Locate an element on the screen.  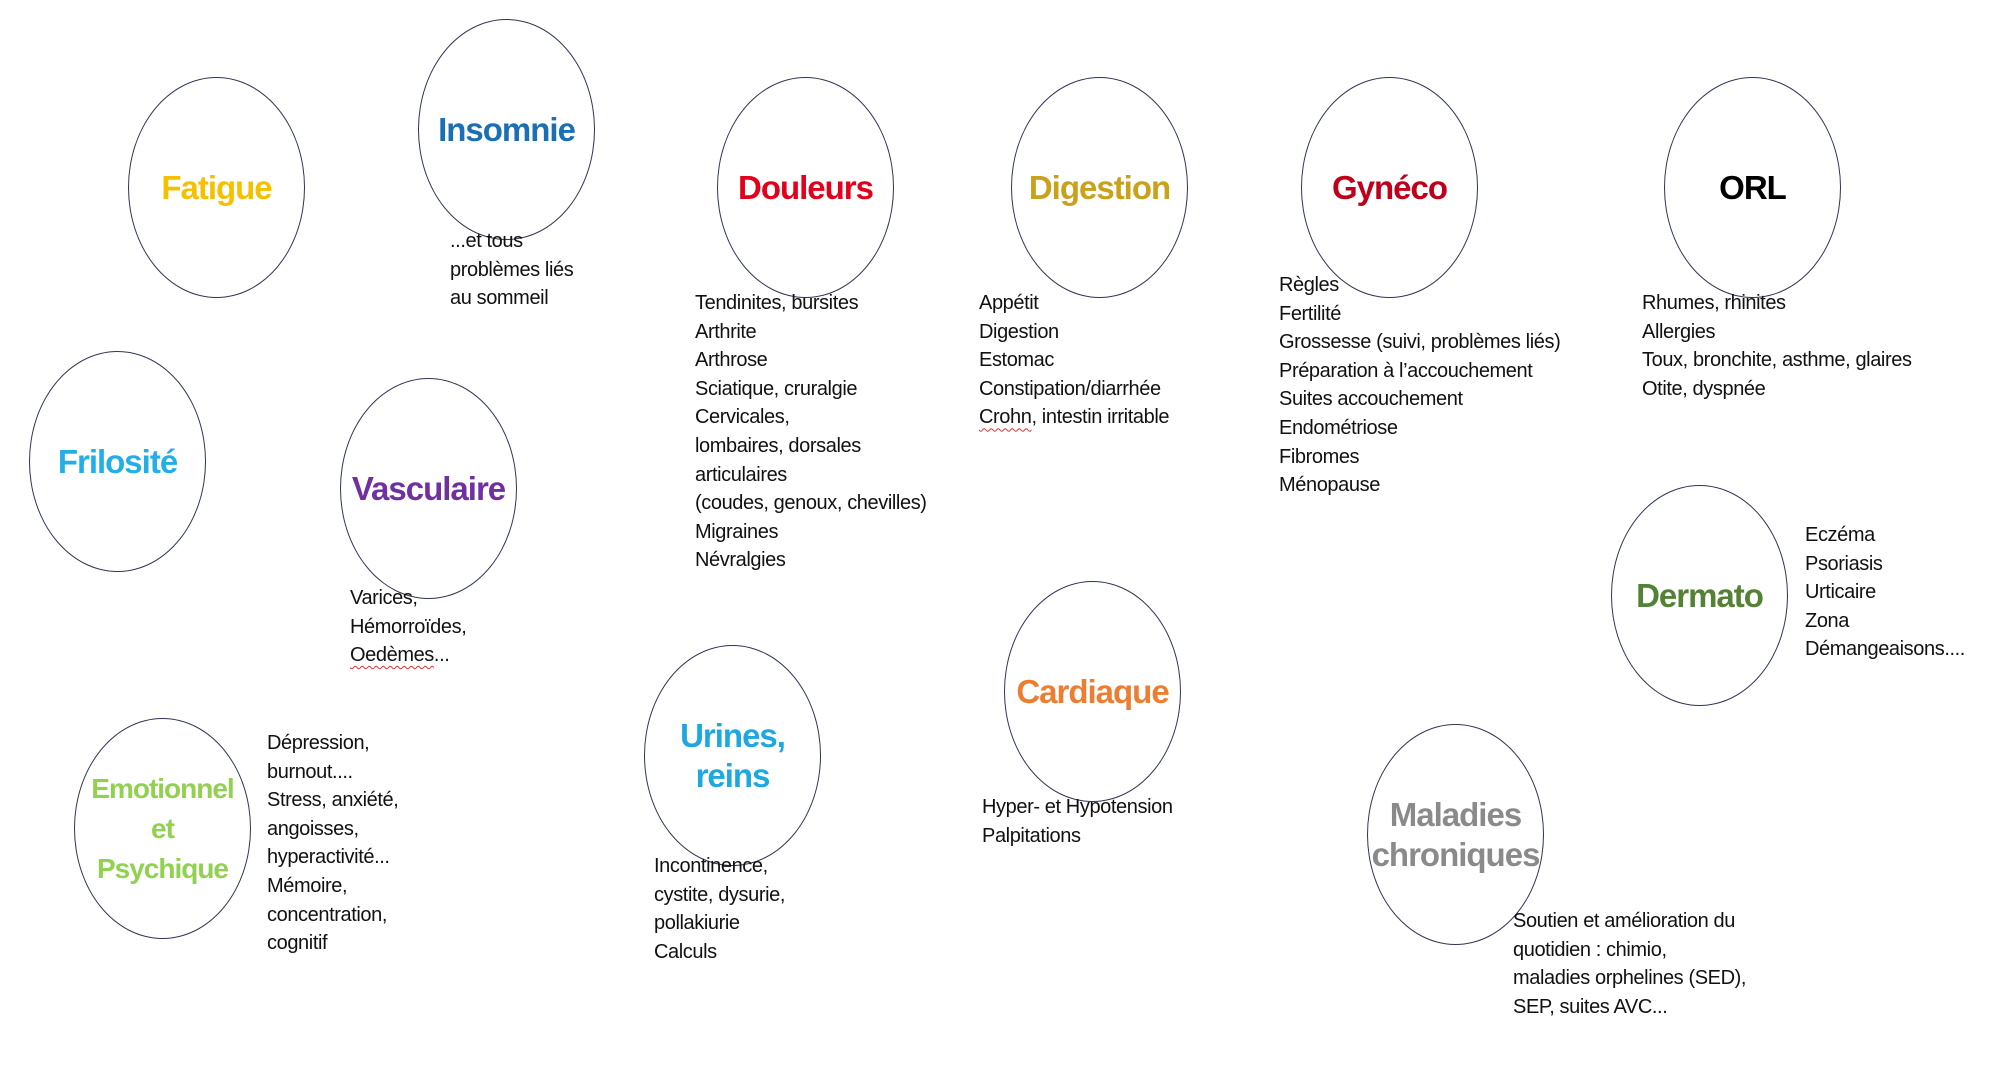
topic-title-line: Cardiaque is located at coordinates (1092, 691).